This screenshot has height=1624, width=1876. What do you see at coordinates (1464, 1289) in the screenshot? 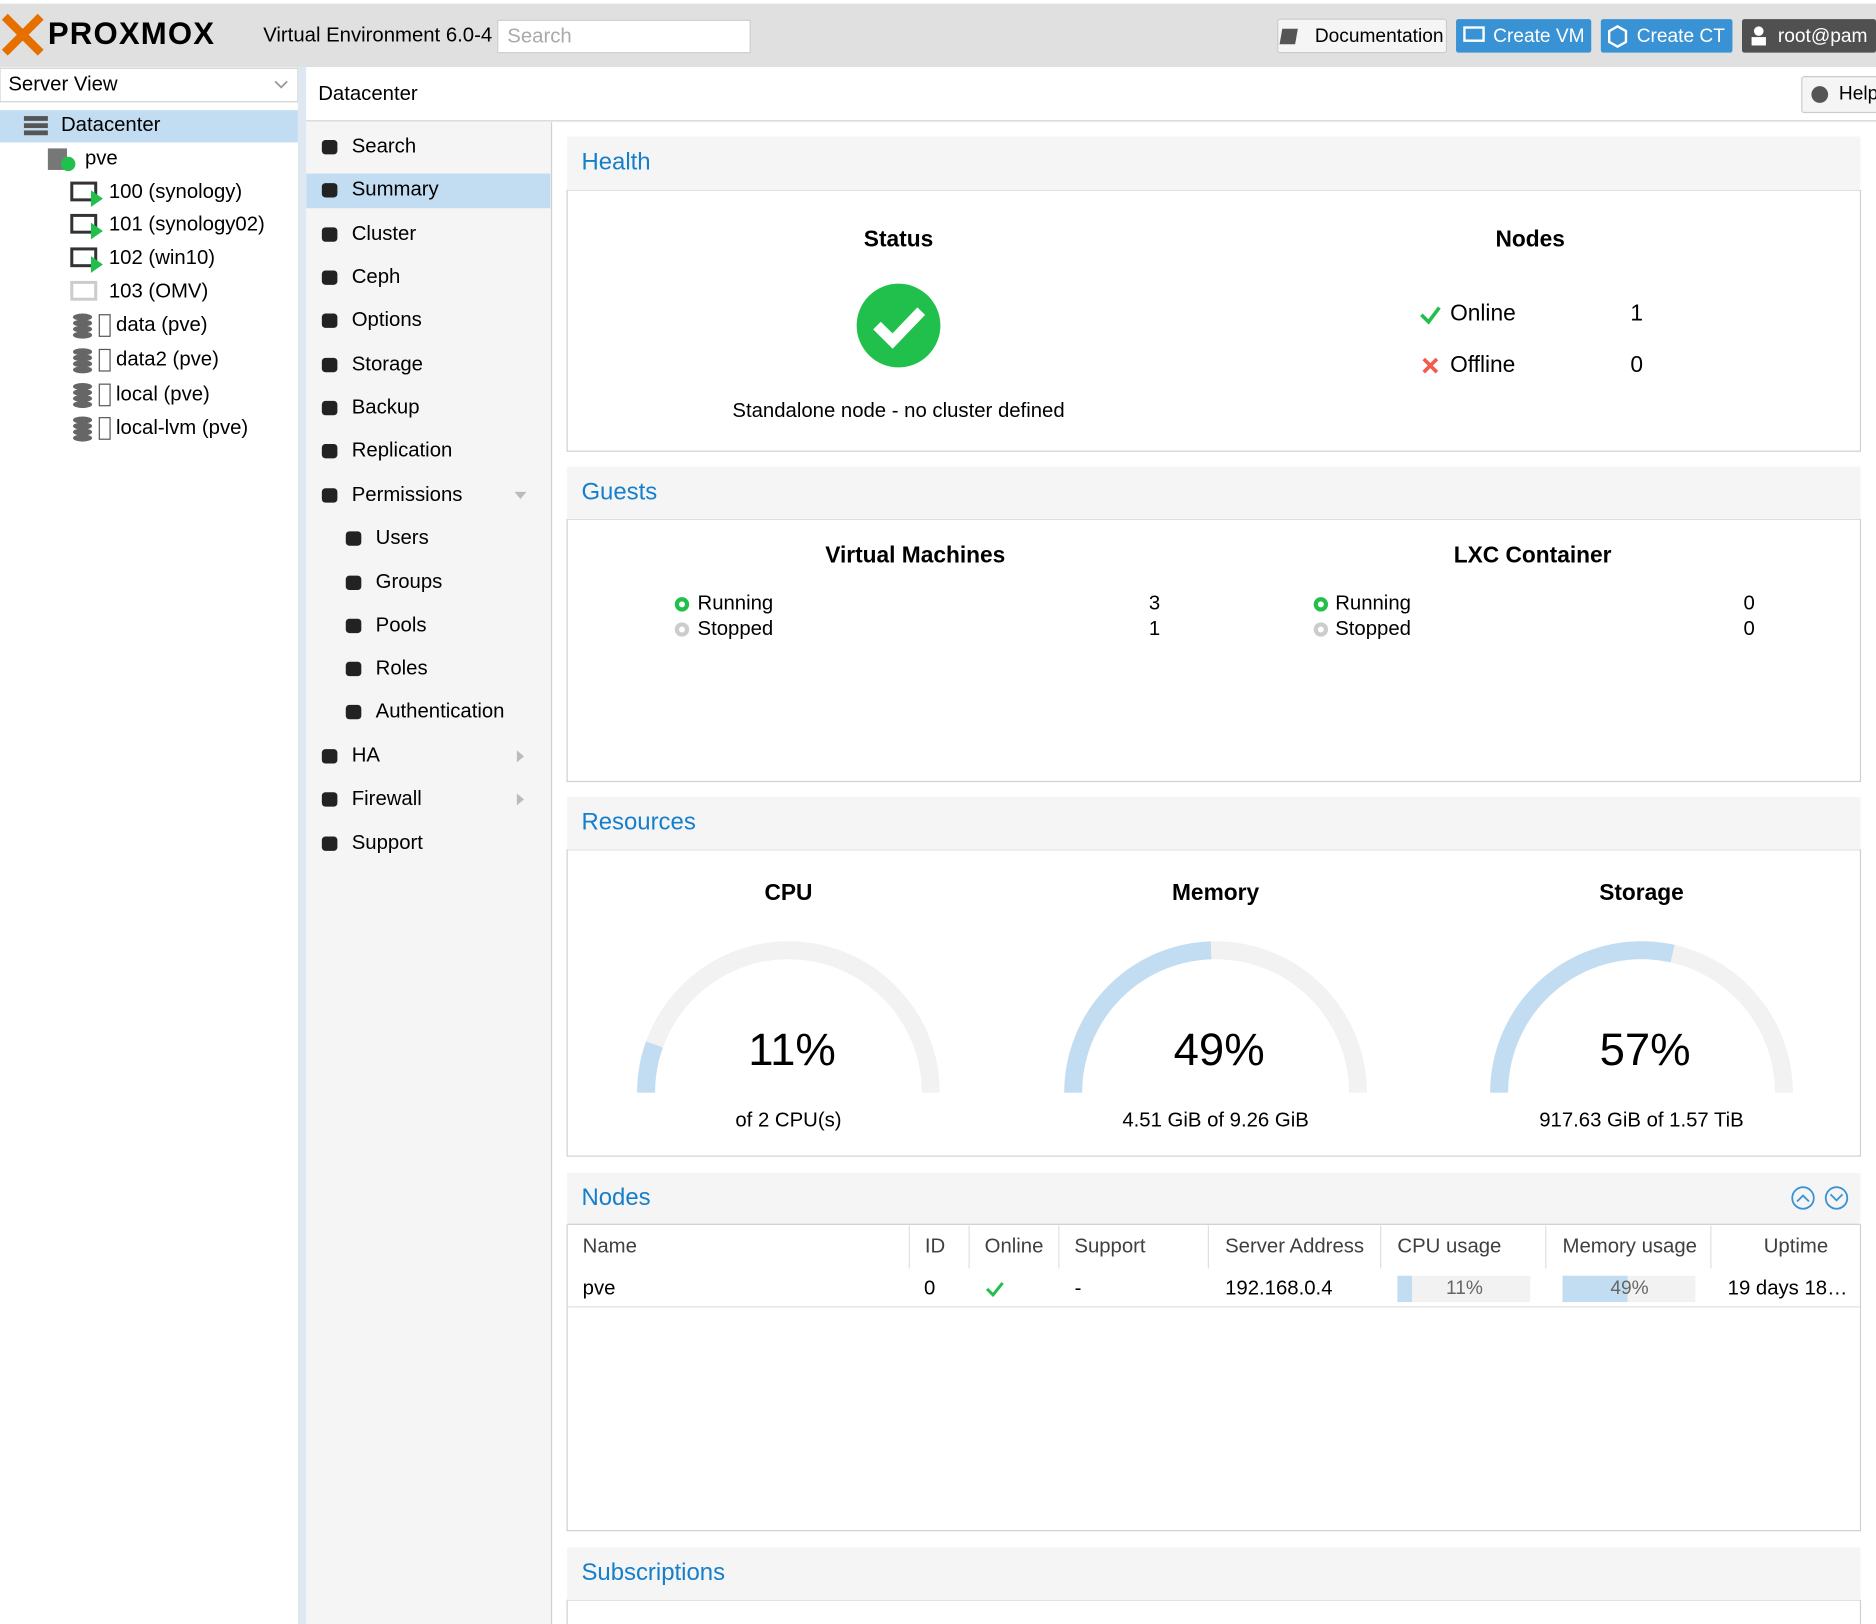
I see `usage-track` at bounding box center [1464, 1289].